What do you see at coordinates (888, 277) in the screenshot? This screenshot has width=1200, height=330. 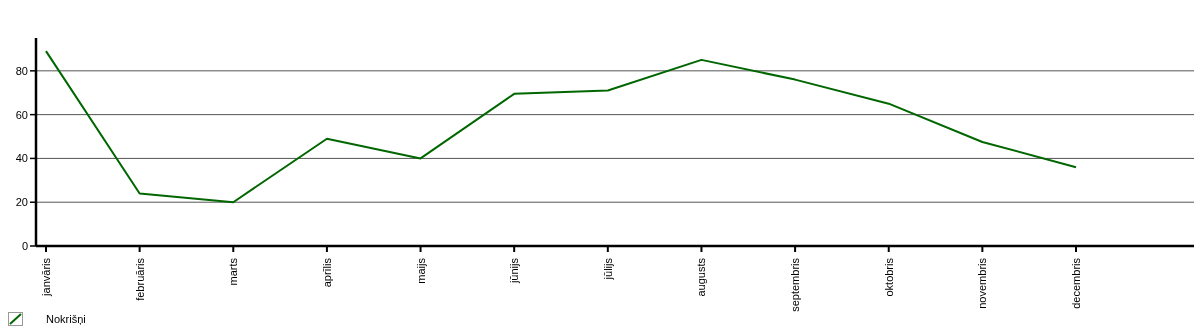 I see `x-tick-label: oktobris` at bounding box center [888, 277].